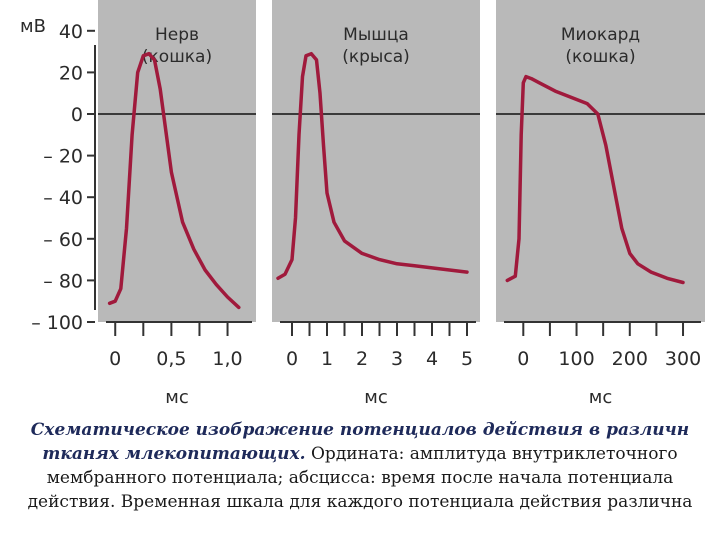 This screenshot has width=720, height=540. What do you see at coordinates (171, 359) in the screenshot?
I see `x-tick-label: 0,5` at bounding box center [171, 359].